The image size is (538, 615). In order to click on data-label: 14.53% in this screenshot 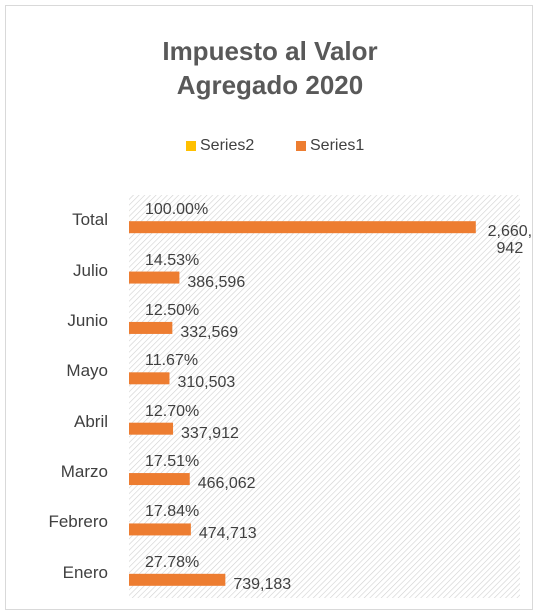, I will do `click(172, 260)`.